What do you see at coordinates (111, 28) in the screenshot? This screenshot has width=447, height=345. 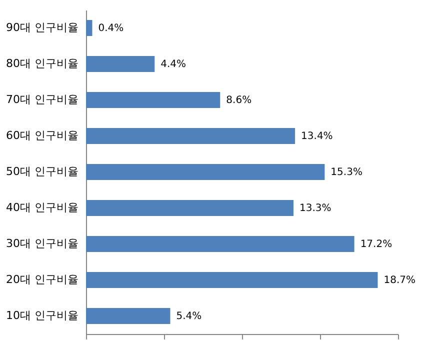 I see `data-label: 0.4%` at bounding box center [111, 28].